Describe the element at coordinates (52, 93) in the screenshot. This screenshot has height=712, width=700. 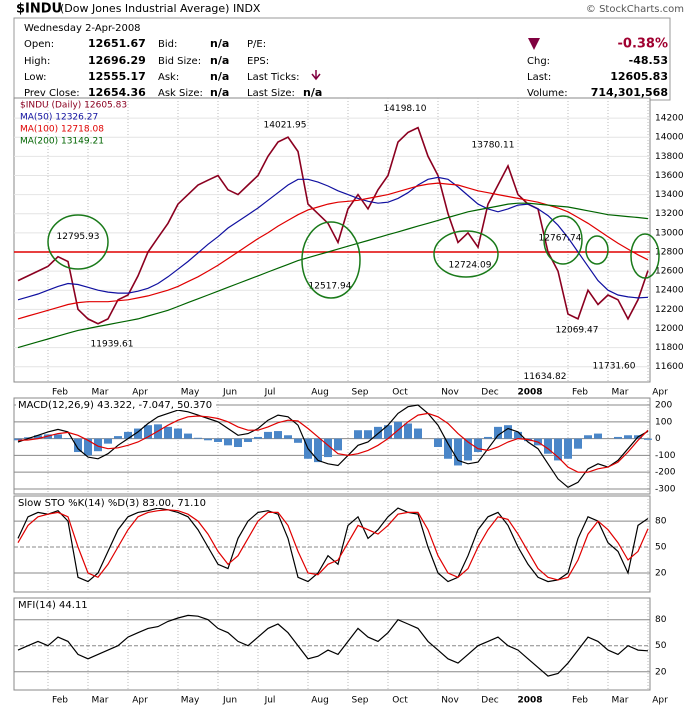
I see `label: Prev Close:` at that location.